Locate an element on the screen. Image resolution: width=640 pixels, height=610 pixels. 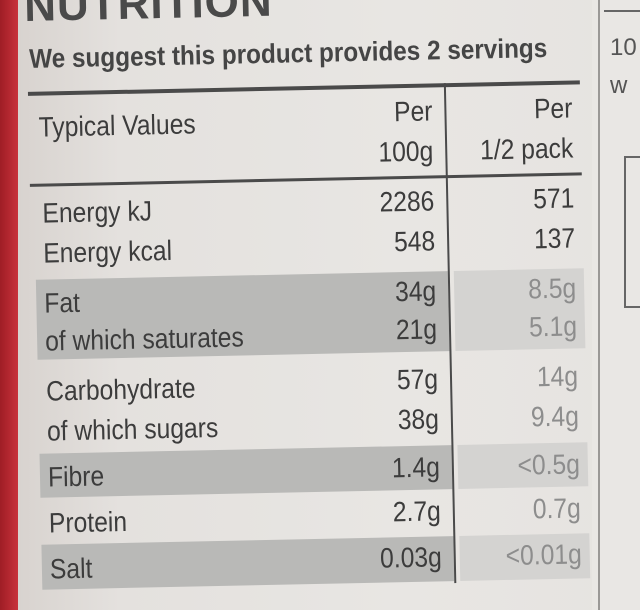
header-per100-line2: 100g is located at coordinates (406, 151).